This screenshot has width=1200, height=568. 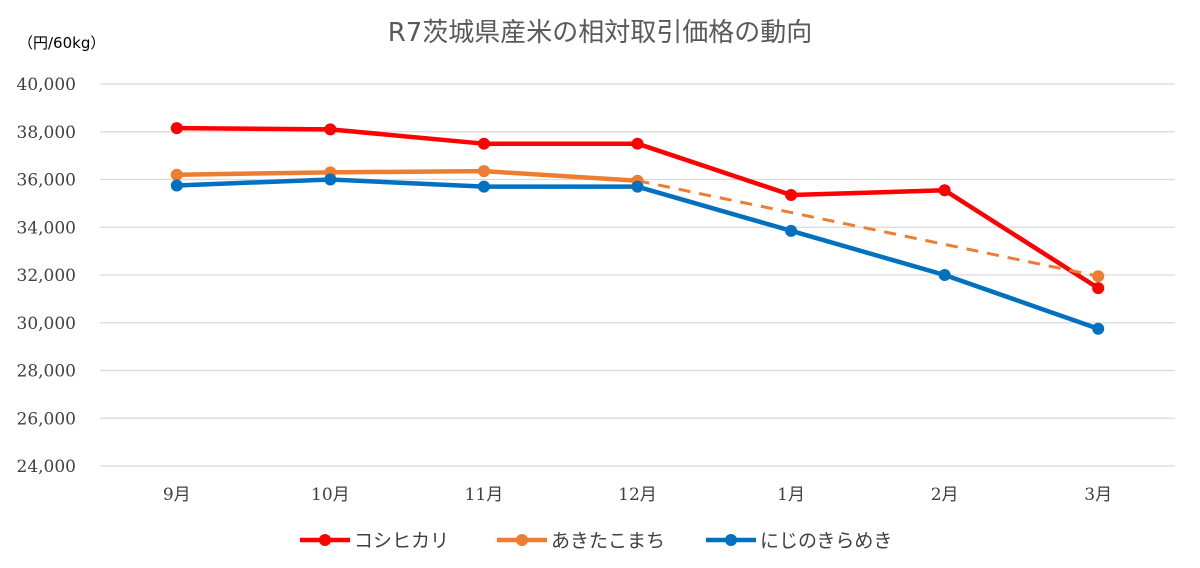 I want to click on x-tick-label: 1月, so click(x=791, y=495).